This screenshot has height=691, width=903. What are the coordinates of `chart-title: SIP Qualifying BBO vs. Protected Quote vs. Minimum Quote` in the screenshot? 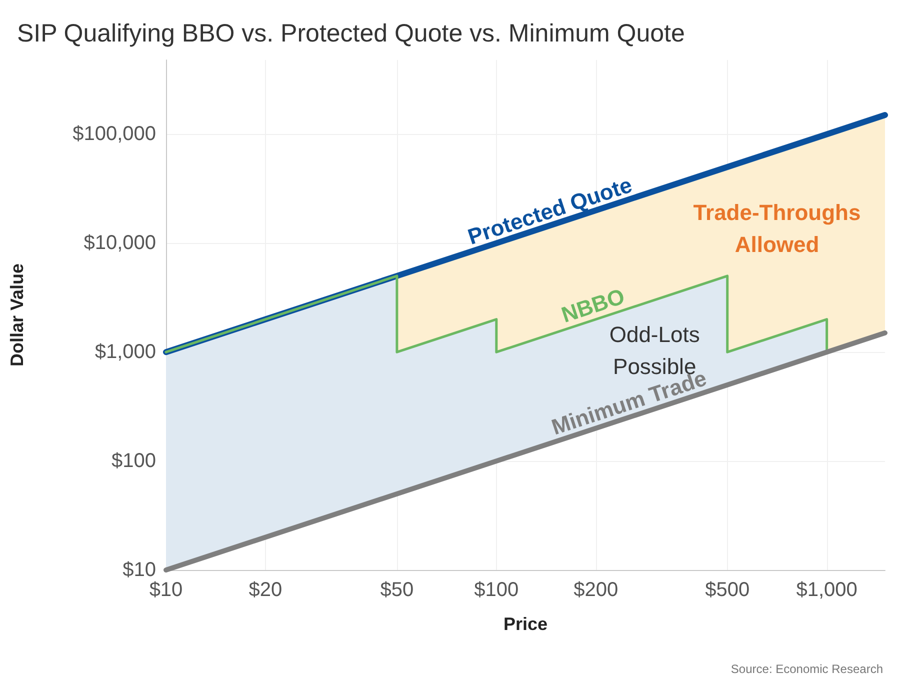 It's located at (351, 34).